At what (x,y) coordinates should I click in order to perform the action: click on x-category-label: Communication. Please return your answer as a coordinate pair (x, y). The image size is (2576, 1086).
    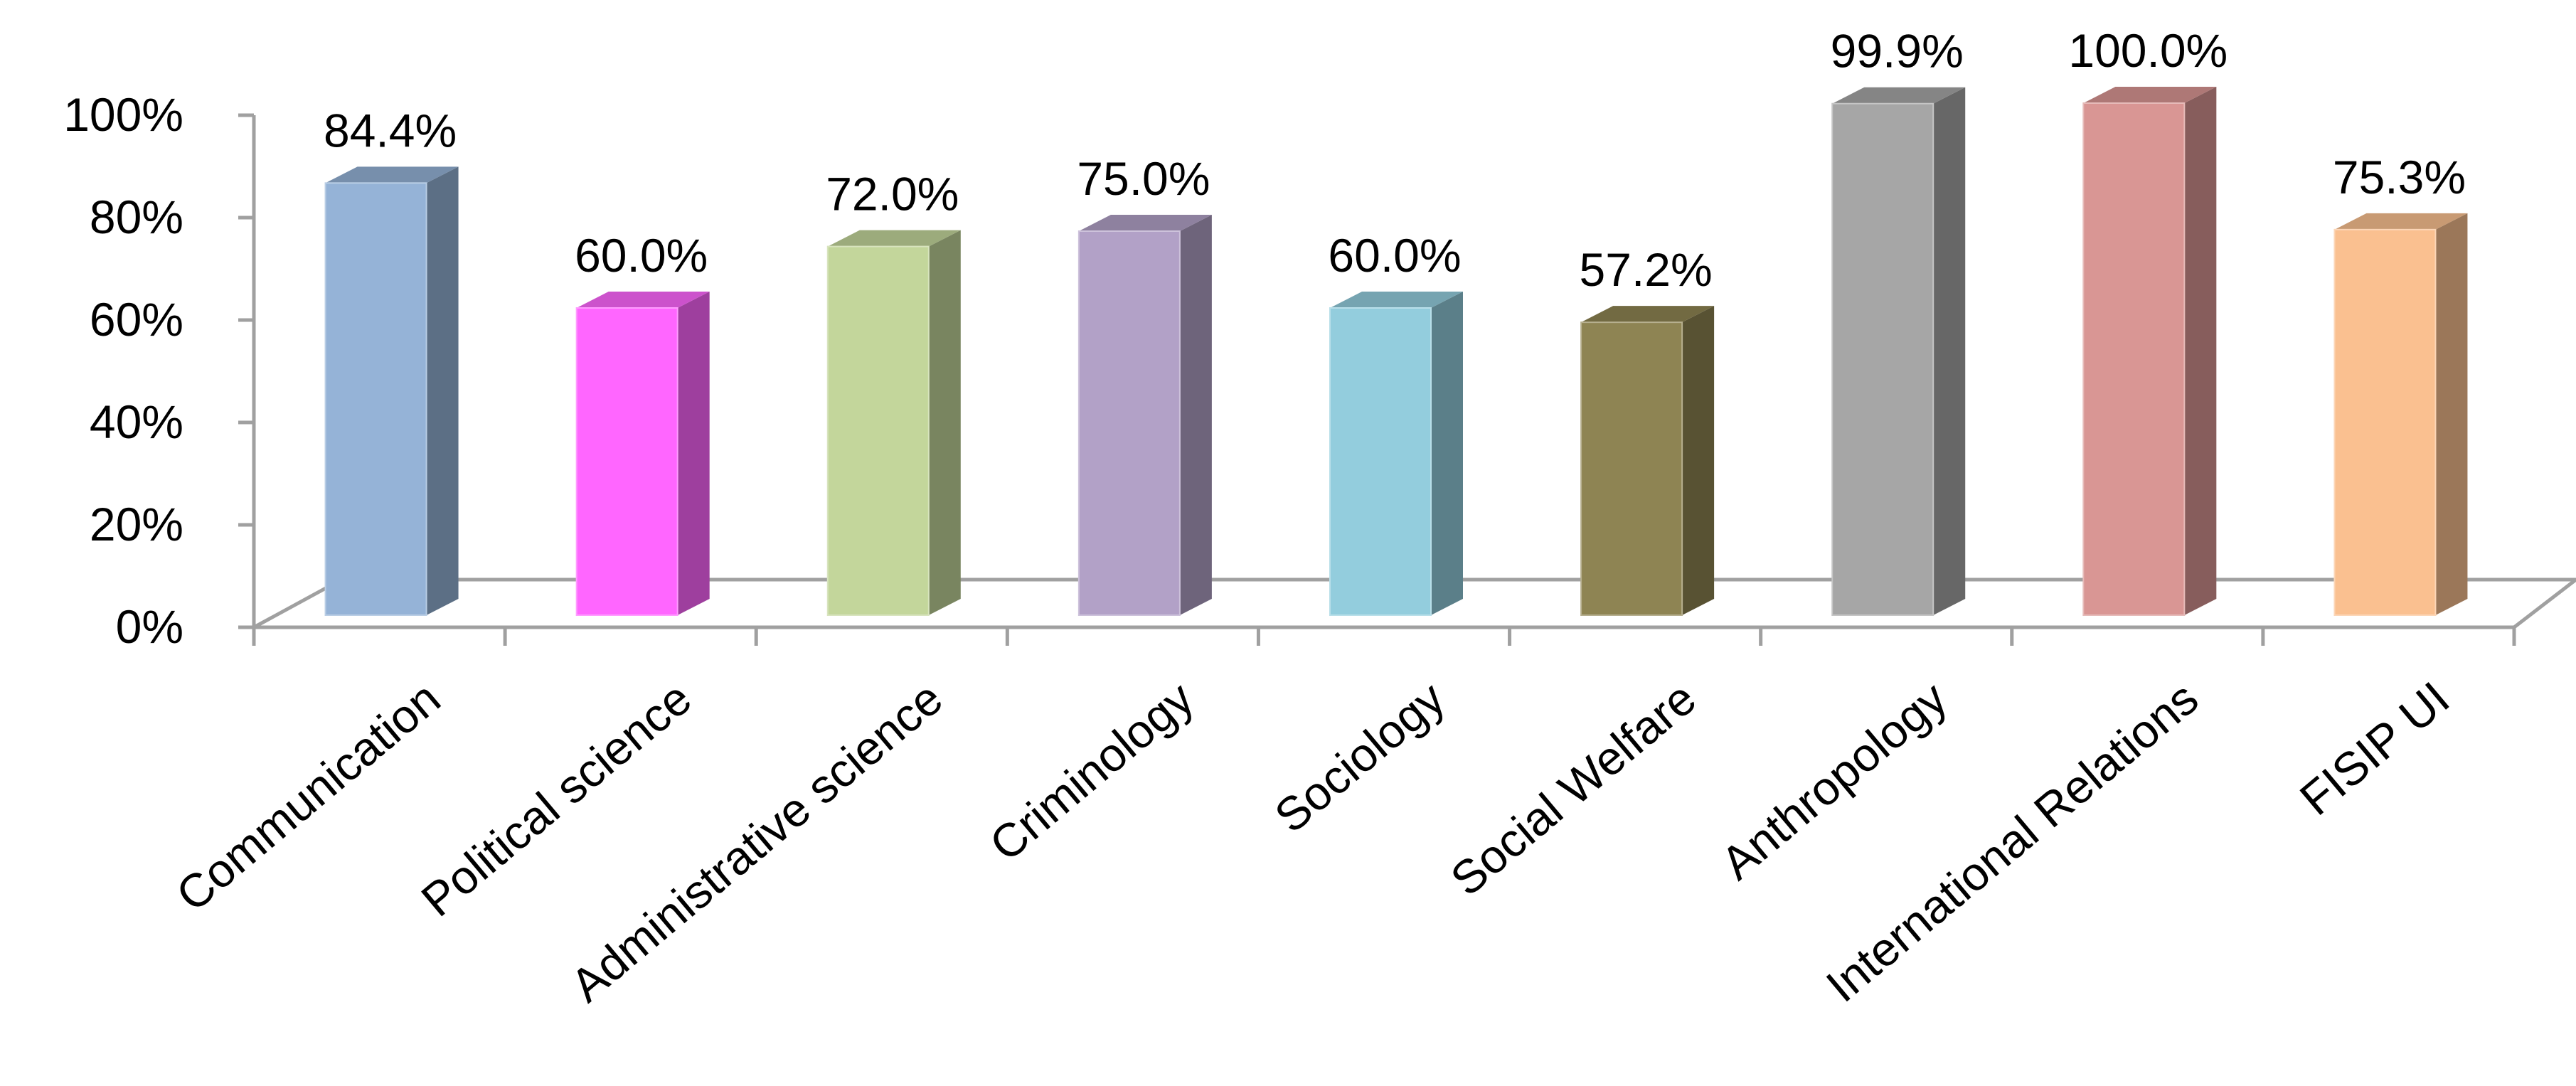
    Looking at the image, I should click on (308, 796).